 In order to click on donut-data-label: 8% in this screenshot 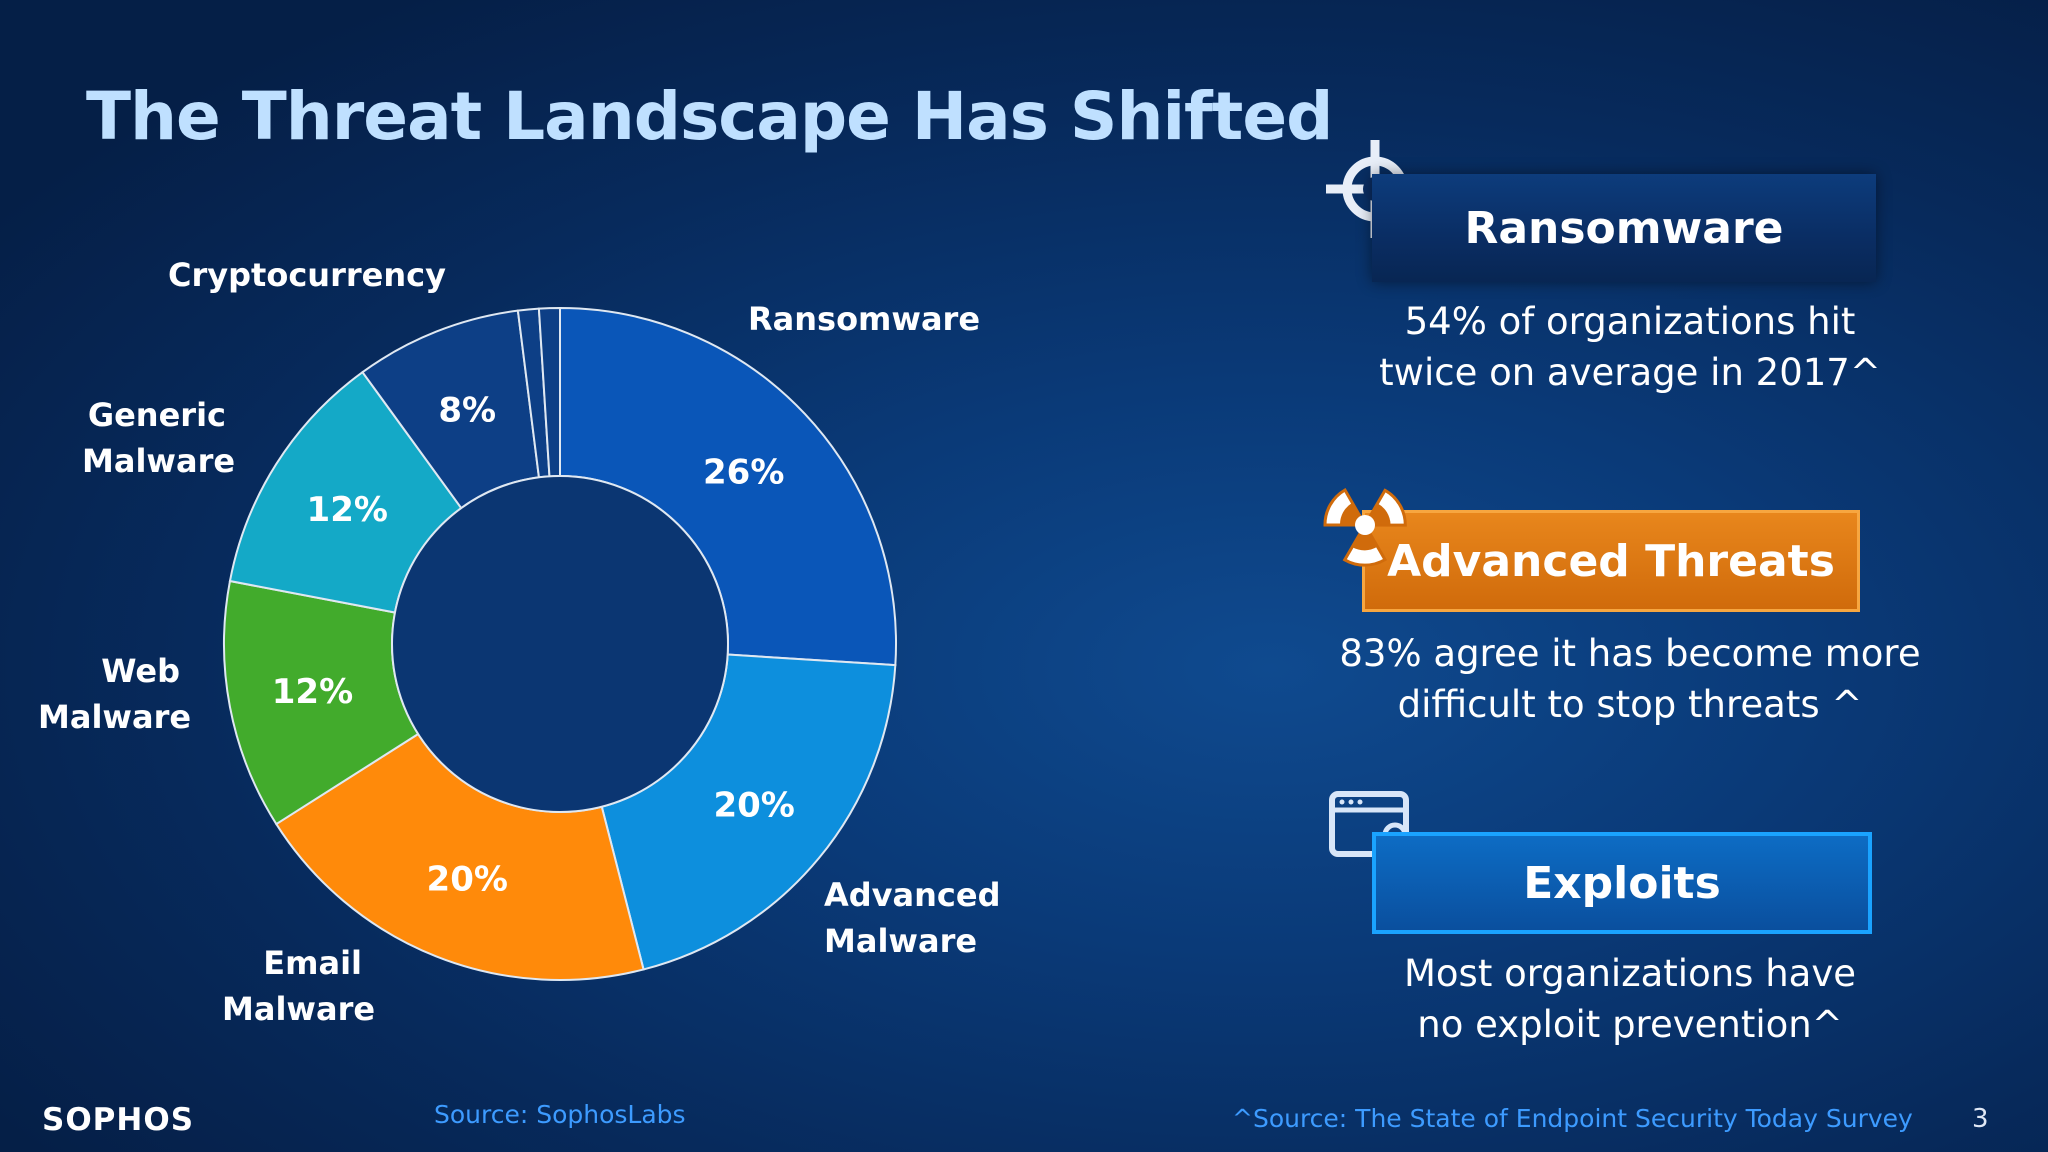, I will do `click(467, 411)`.